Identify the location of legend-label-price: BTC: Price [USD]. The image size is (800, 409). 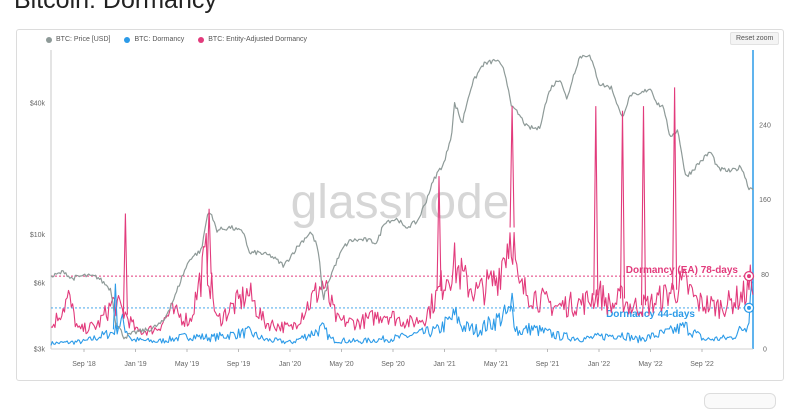
(83, 39).